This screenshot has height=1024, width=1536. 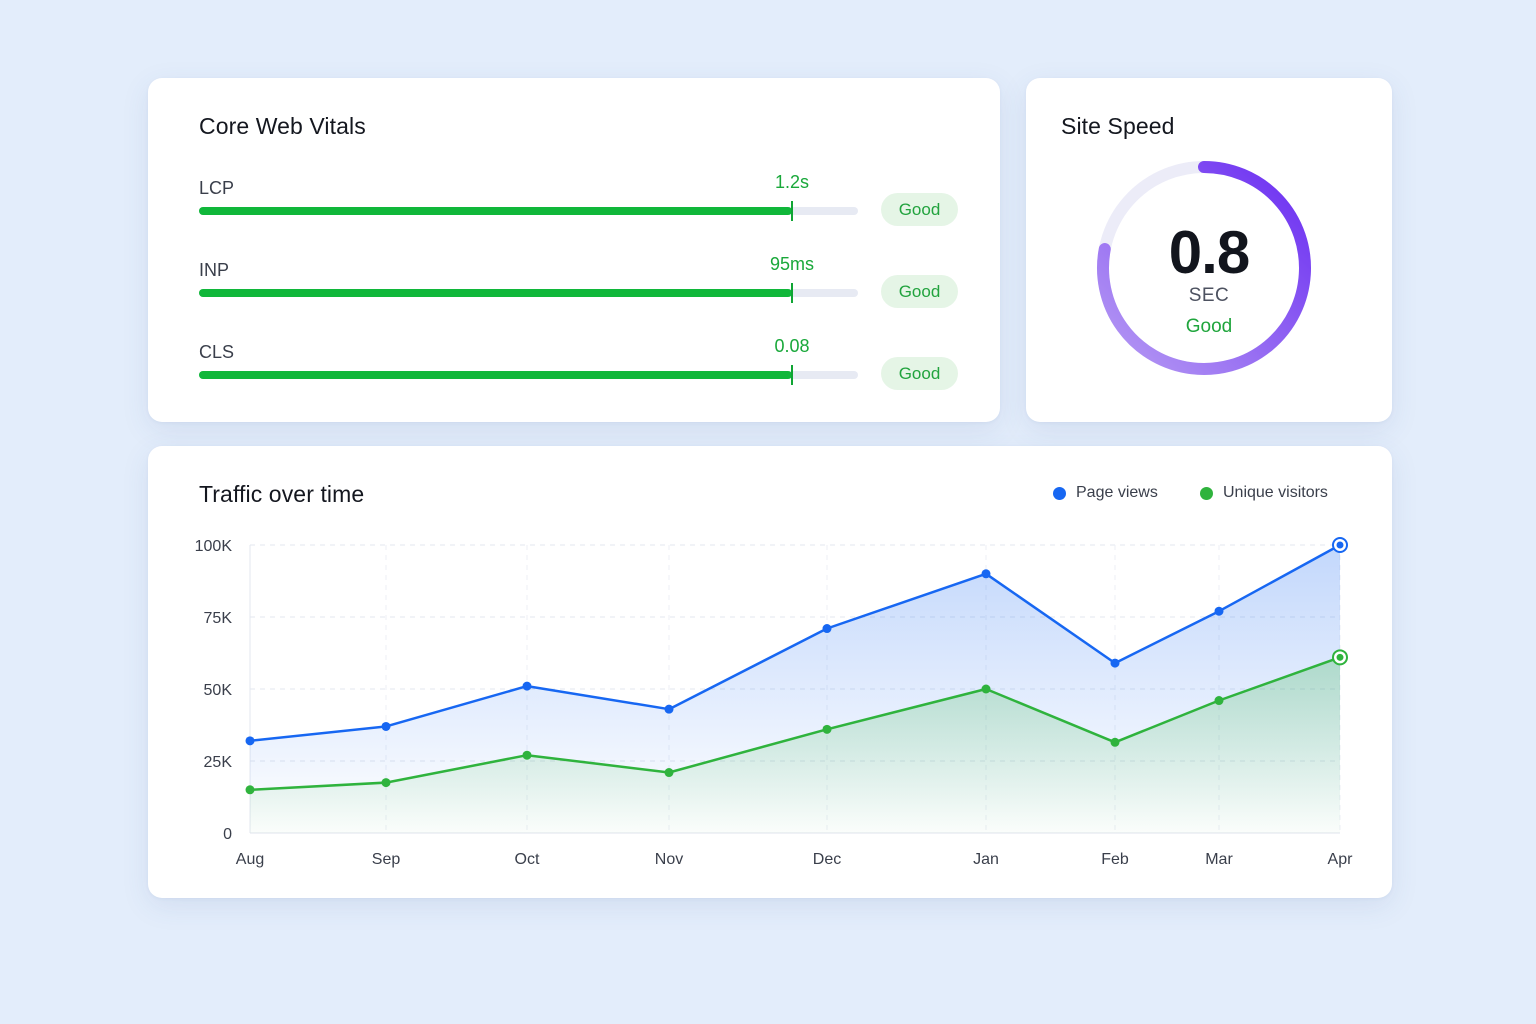 I want to click on x-tick-label: Feb, so click(x=1115, y=859).